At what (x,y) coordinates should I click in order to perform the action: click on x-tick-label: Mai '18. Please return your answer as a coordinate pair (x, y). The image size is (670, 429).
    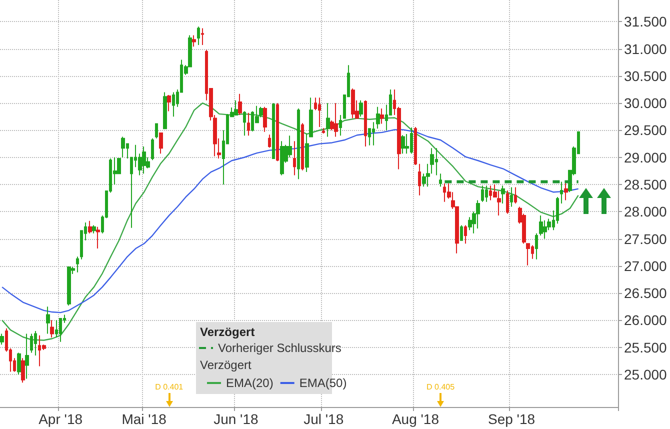
    Looking at the image, I should click on (144, 419).